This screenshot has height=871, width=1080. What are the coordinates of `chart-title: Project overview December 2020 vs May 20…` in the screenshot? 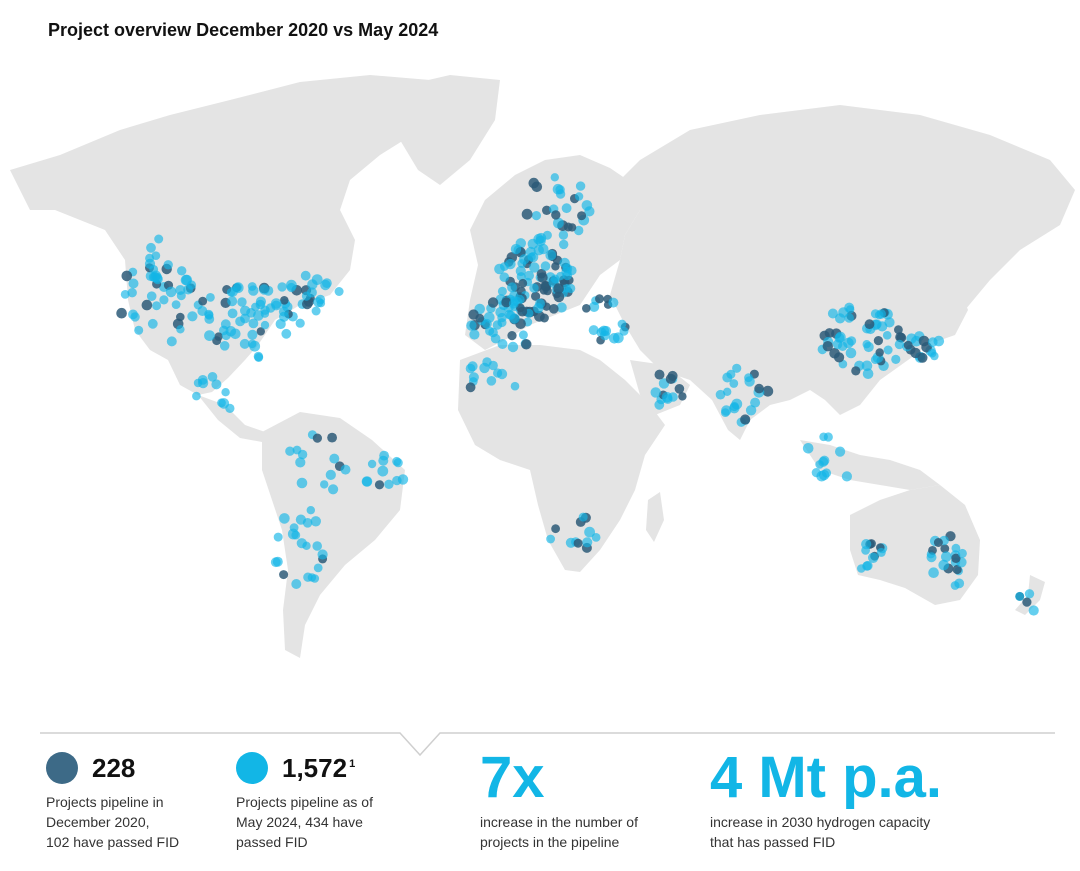 It's located at (243, 30).